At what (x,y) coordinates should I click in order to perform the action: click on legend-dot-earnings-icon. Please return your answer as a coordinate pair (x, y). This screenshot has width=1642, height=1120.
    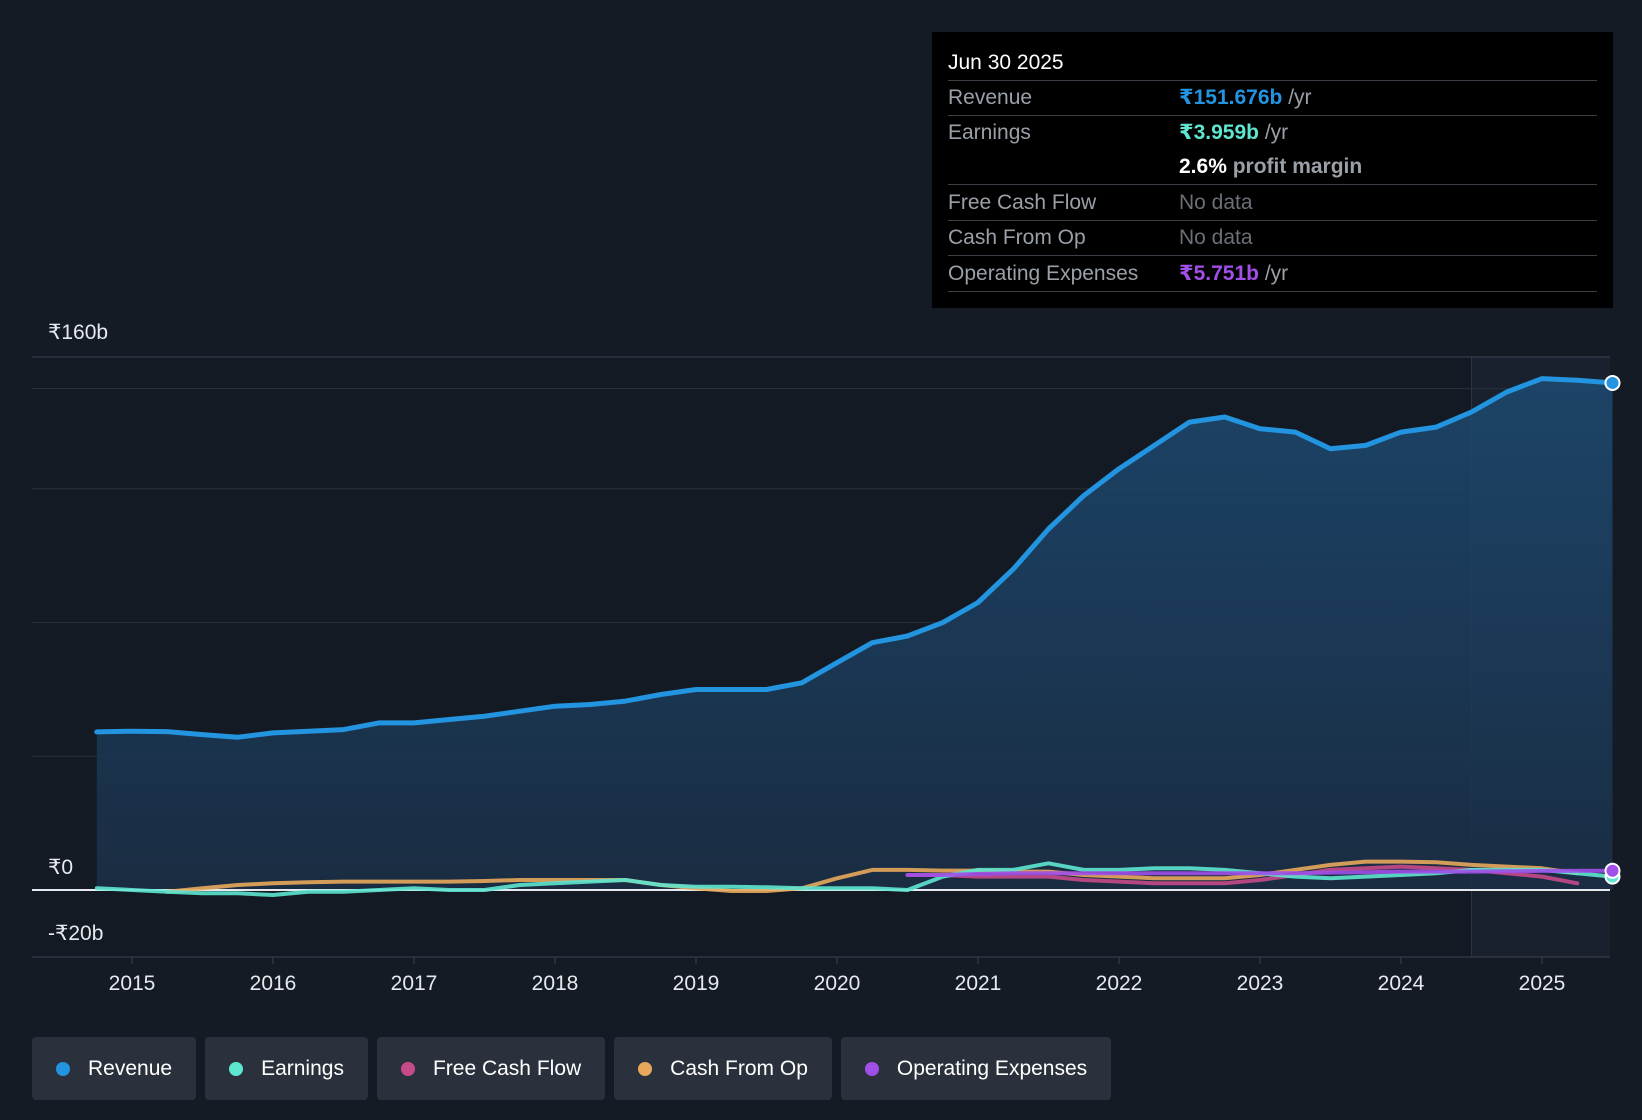
    Looking at the image, I should click on (236, 1068).